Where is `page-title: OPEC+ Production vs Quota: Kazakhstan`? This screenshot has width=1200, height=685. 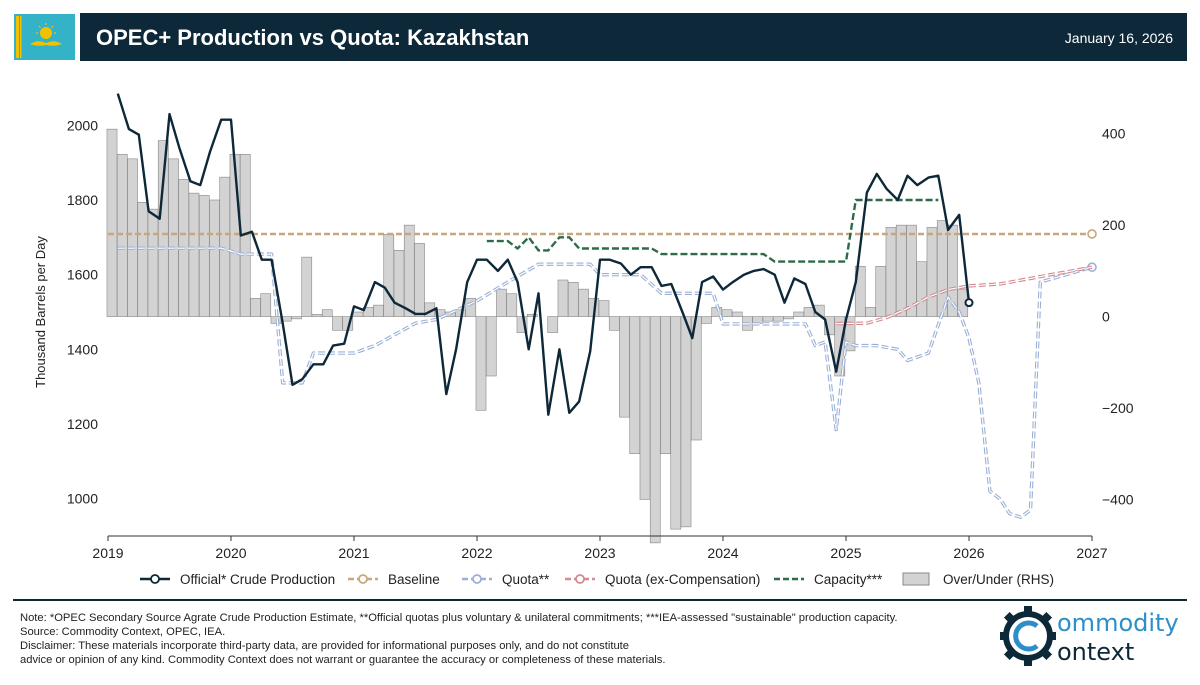
page-title: OPEC+ Production vs Quota: Kazakhstan is located at coordinates (313, 37).